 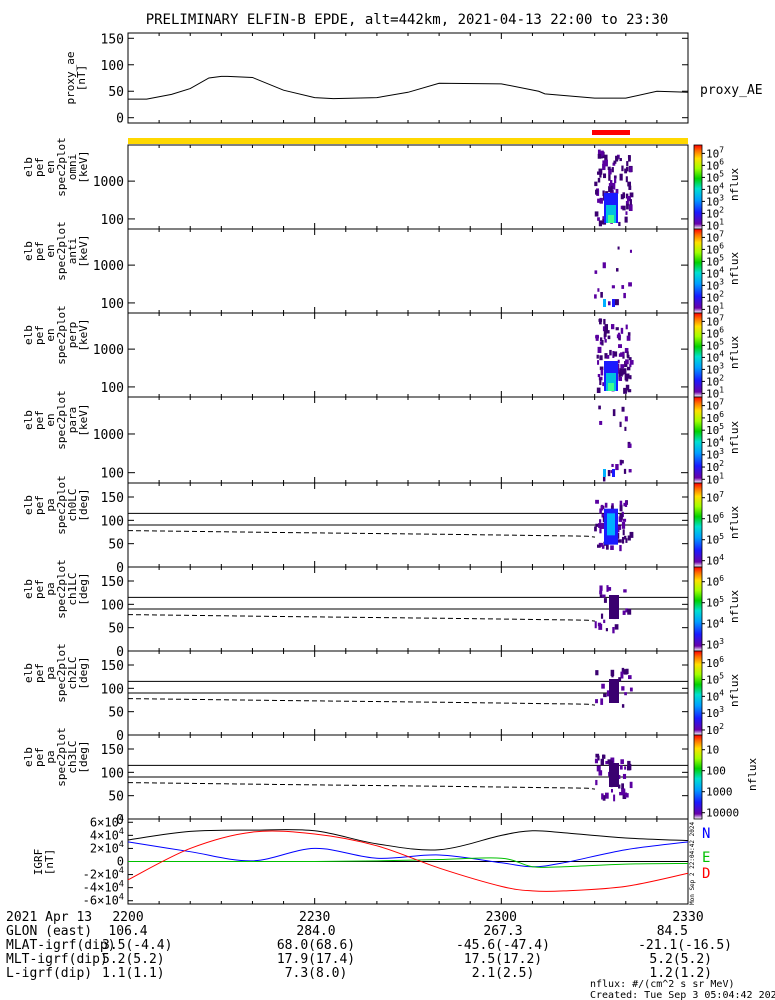 What do you see at coordinates (56, 167) in the screenshot?
I see `y-axis-label: elbpefenspec2plotomni[keV]` at bounding box center [56, 167].